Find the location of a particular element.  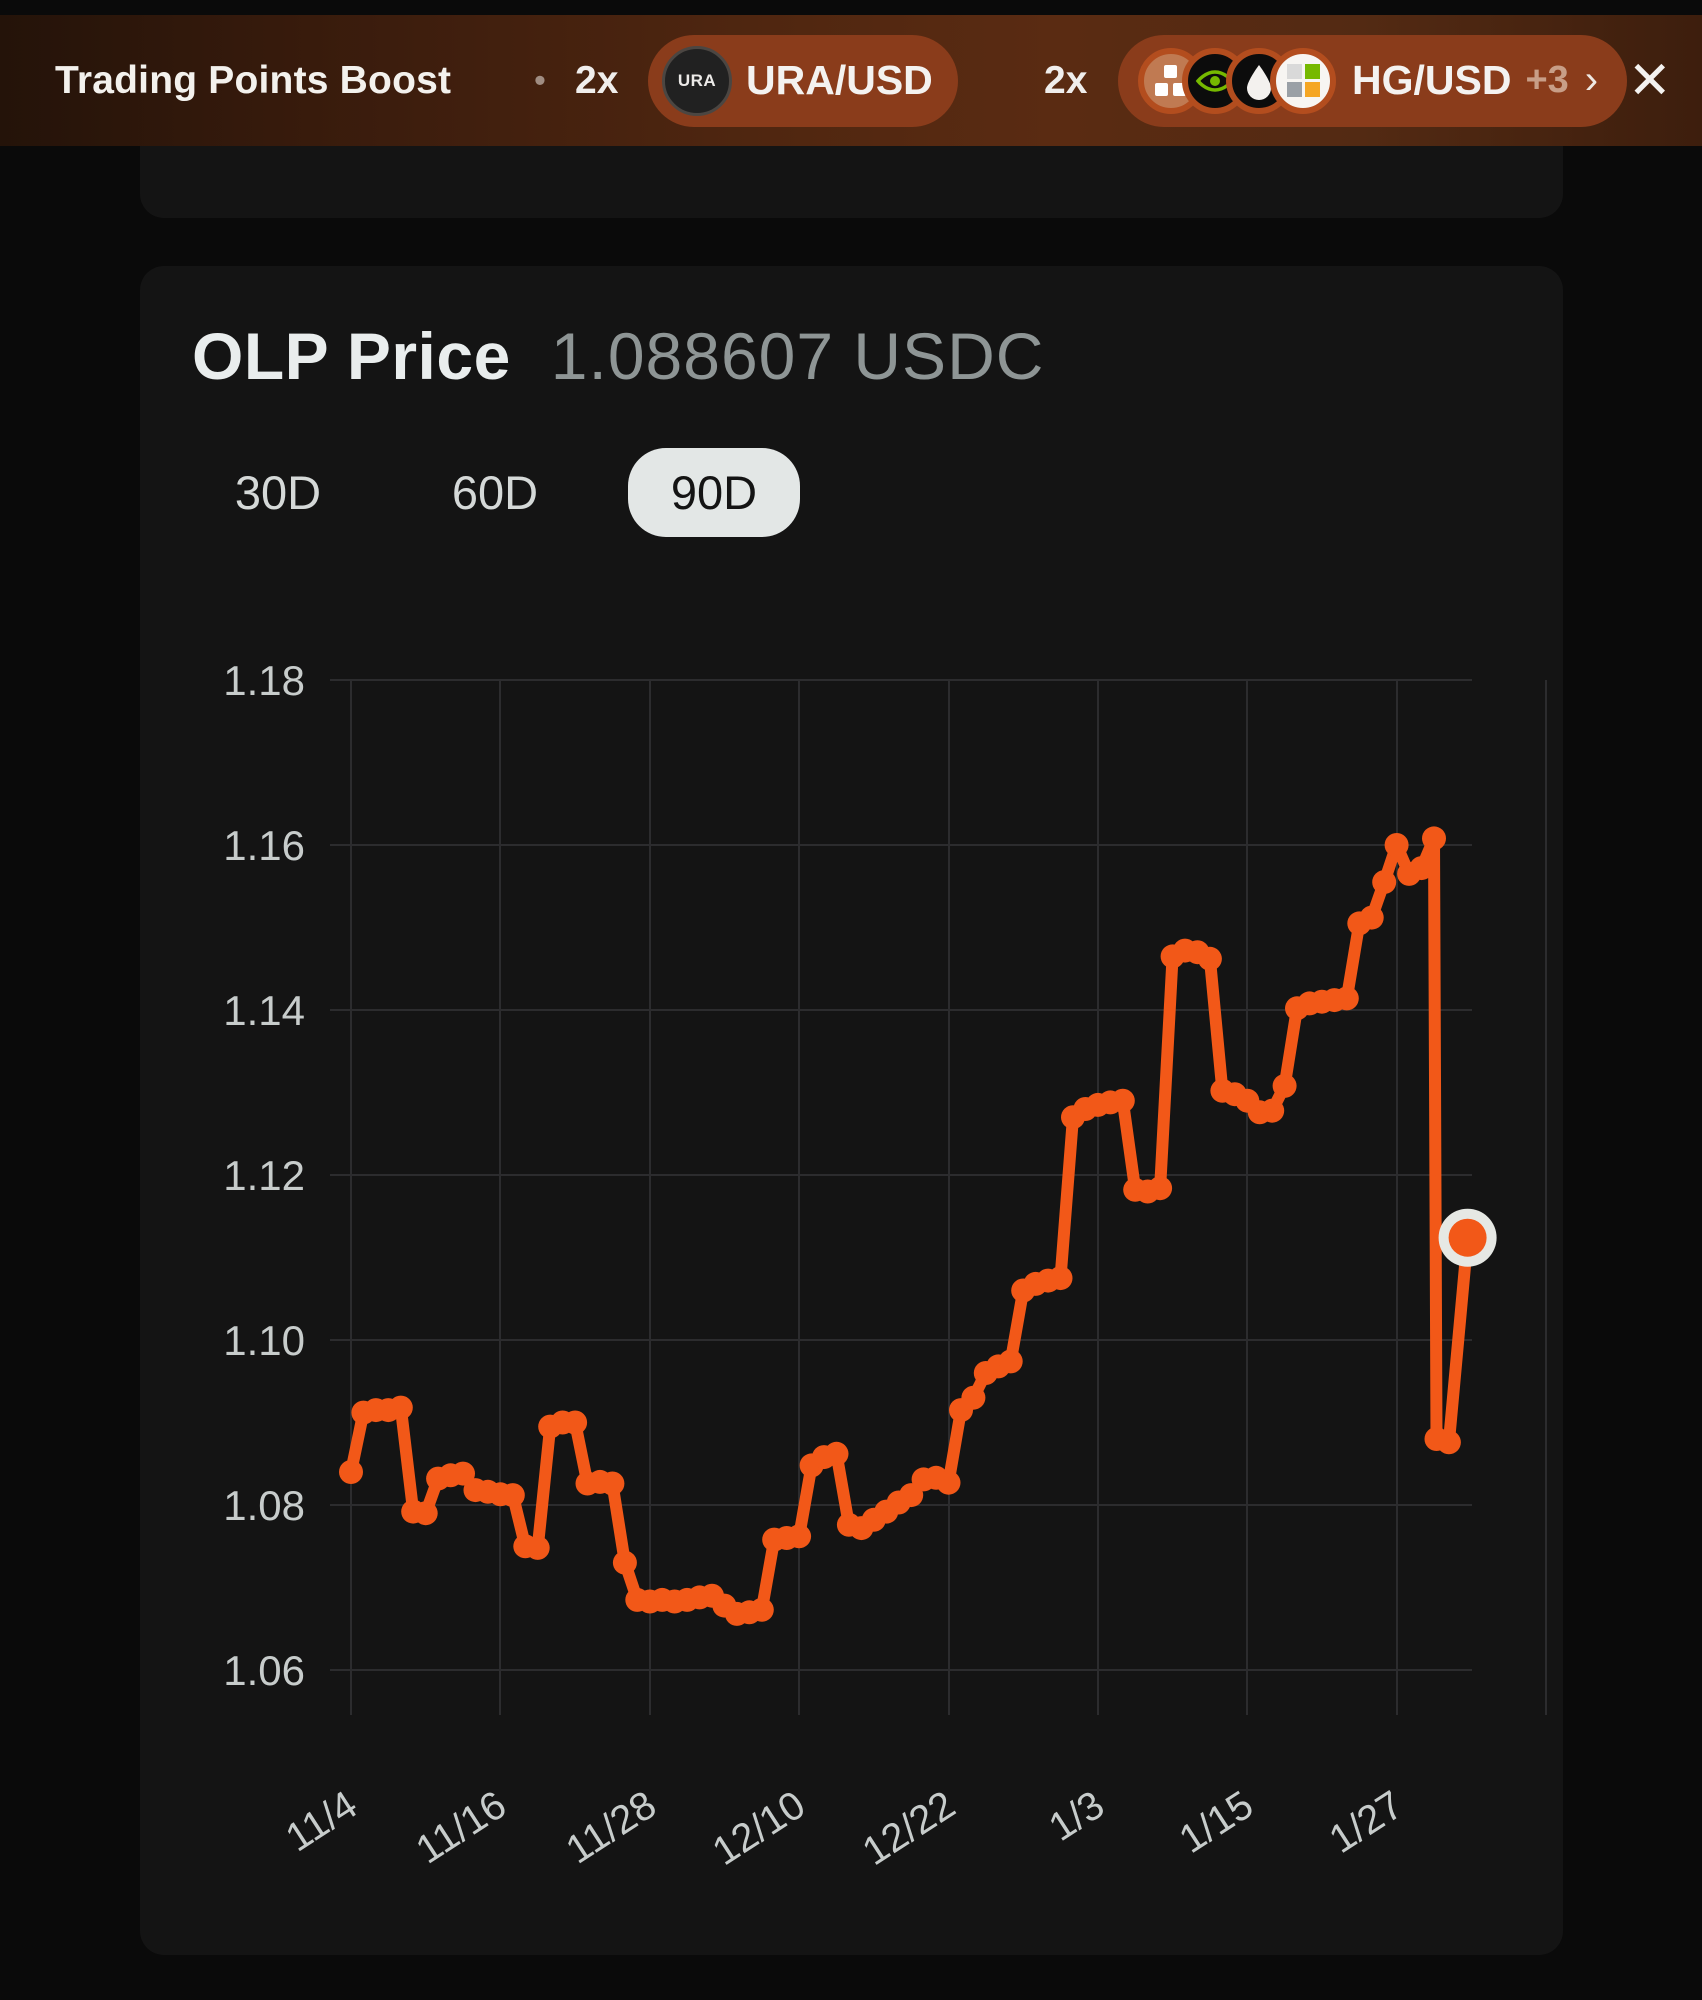

range-button-30d: 30D is located at coordinates (278, 492).